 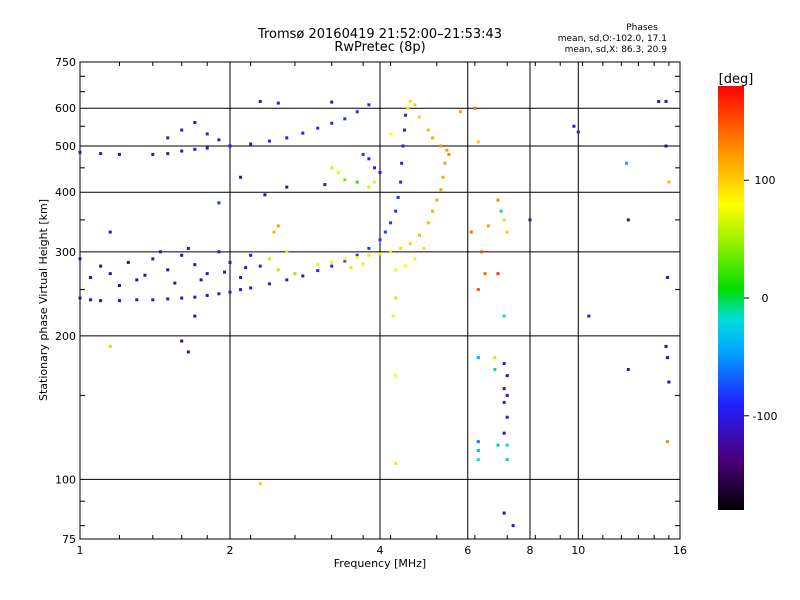 What do you see at coordinates (43, 300) in the screenshot?
I see `y-axis-label: Stationary phase Virtual Height [km]` at bounding box center [43, 300].